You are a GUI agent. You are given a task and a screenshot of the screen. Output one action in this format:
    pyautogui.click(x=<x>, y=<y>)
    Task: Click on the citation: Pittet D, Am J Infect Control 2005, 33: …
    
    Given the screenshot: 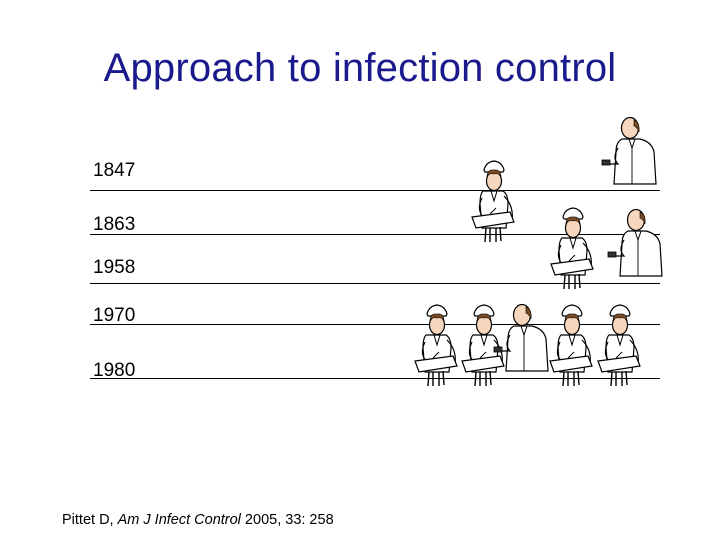 What is the action you would take?
    pyautogui.click(x=198, y=520)
    